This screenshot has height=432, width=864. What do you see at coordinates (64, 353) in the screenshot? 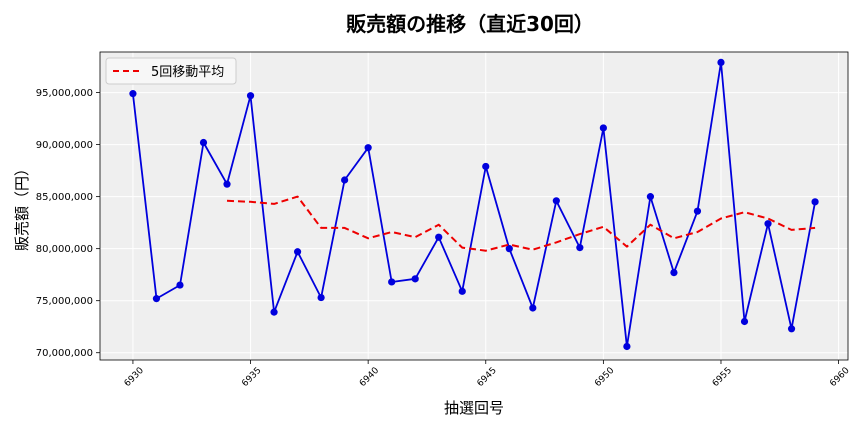
I see `y-tick-label: 70,000,000` at bounding box center [64, 353].